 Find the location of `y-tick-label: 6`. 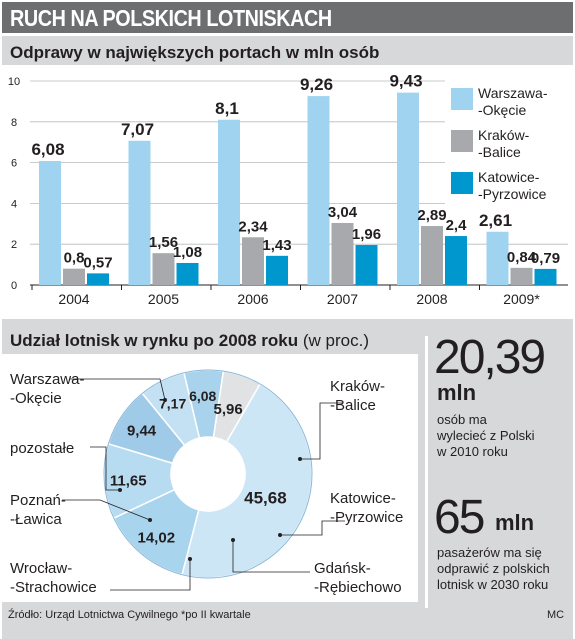

y-tick-label: 6 is located at coordinates (14, 164).